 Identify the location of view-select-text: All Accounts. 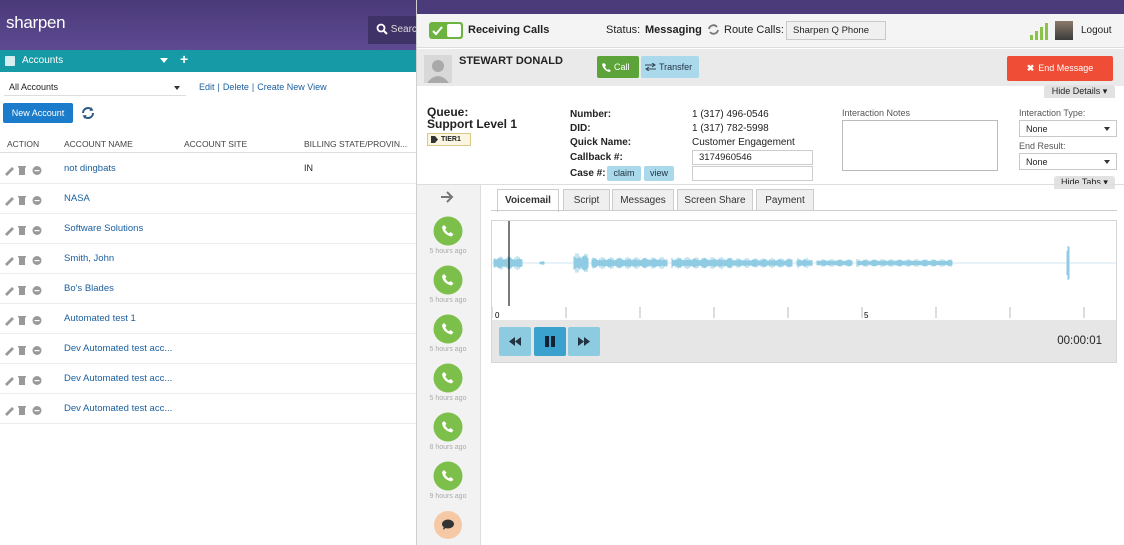
(34, 87).